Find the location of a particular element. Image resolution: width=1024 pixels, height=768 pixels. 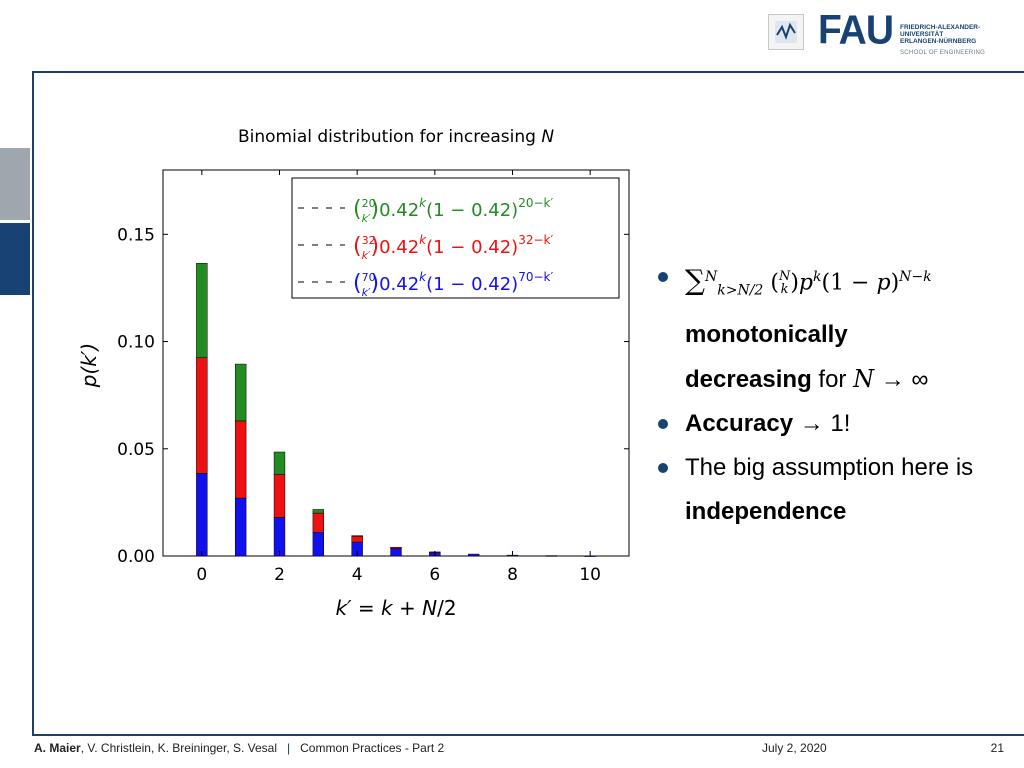

y-axis-label: p(k′) is located at coordinates (89, 365).